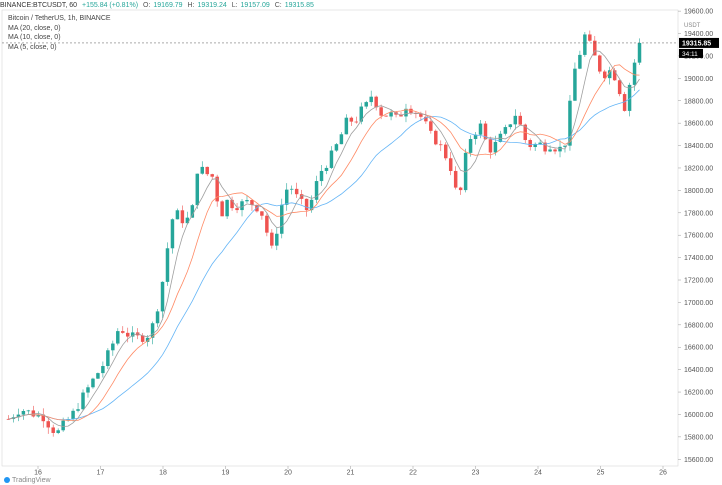 The width and height of the screenshot is (722, 485). I want to click on legend-title: Bitcoin / TetherUS, 1h, BINANCE, so click(59, 18).